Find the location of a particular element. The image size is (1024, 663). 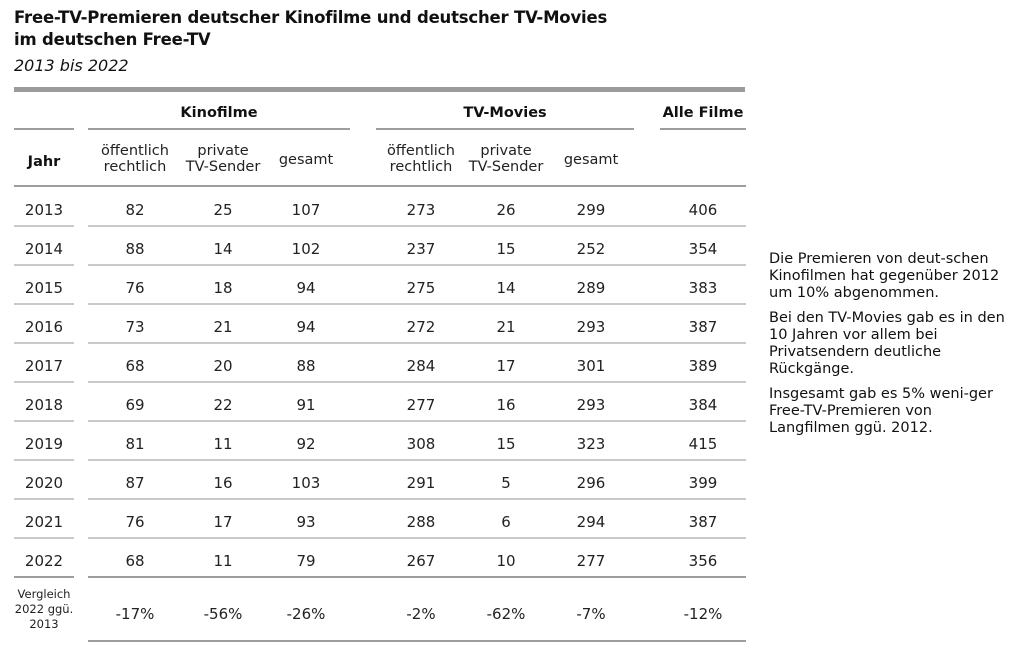

group-underline-jahr is located at coordinates (44, 129).